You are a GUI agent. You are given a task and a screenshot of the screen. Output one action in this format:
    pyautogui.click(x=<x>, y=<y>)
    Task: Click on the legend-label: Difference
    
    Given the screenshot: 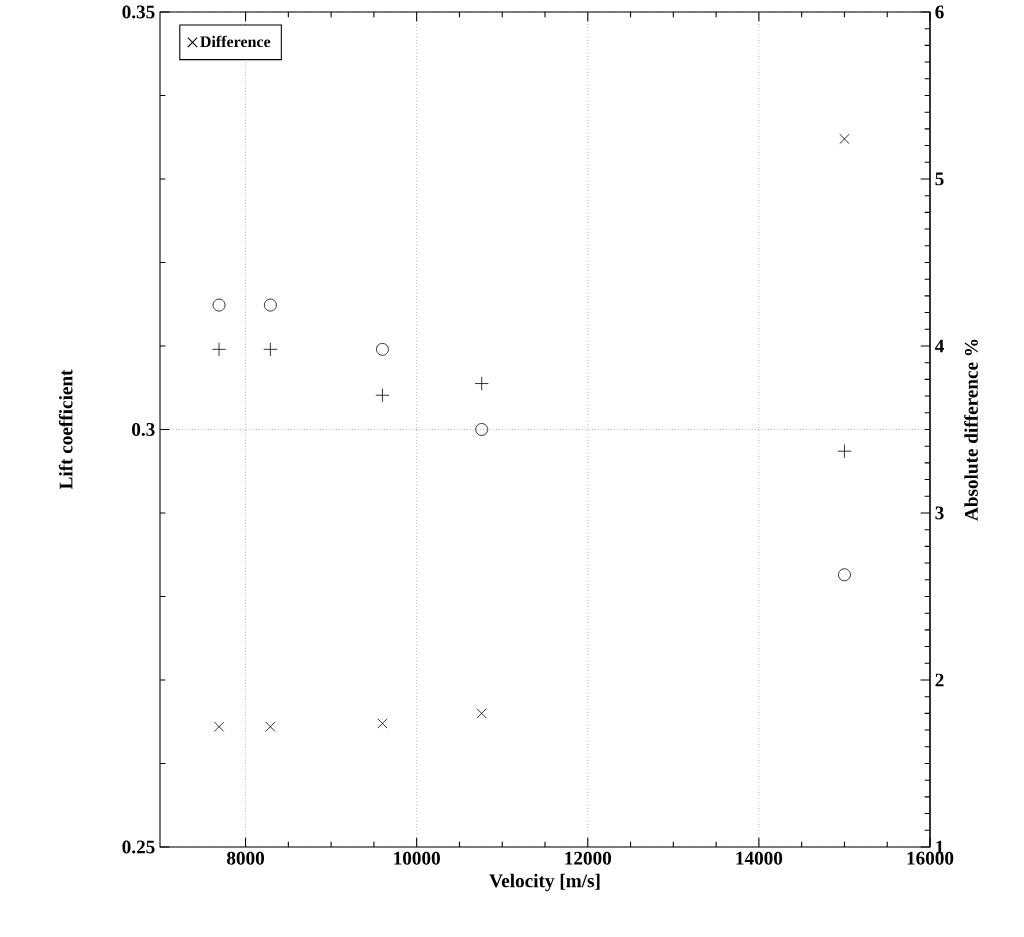 What is the action you would take?
    pyautogui.click(x=235, y=41)
    